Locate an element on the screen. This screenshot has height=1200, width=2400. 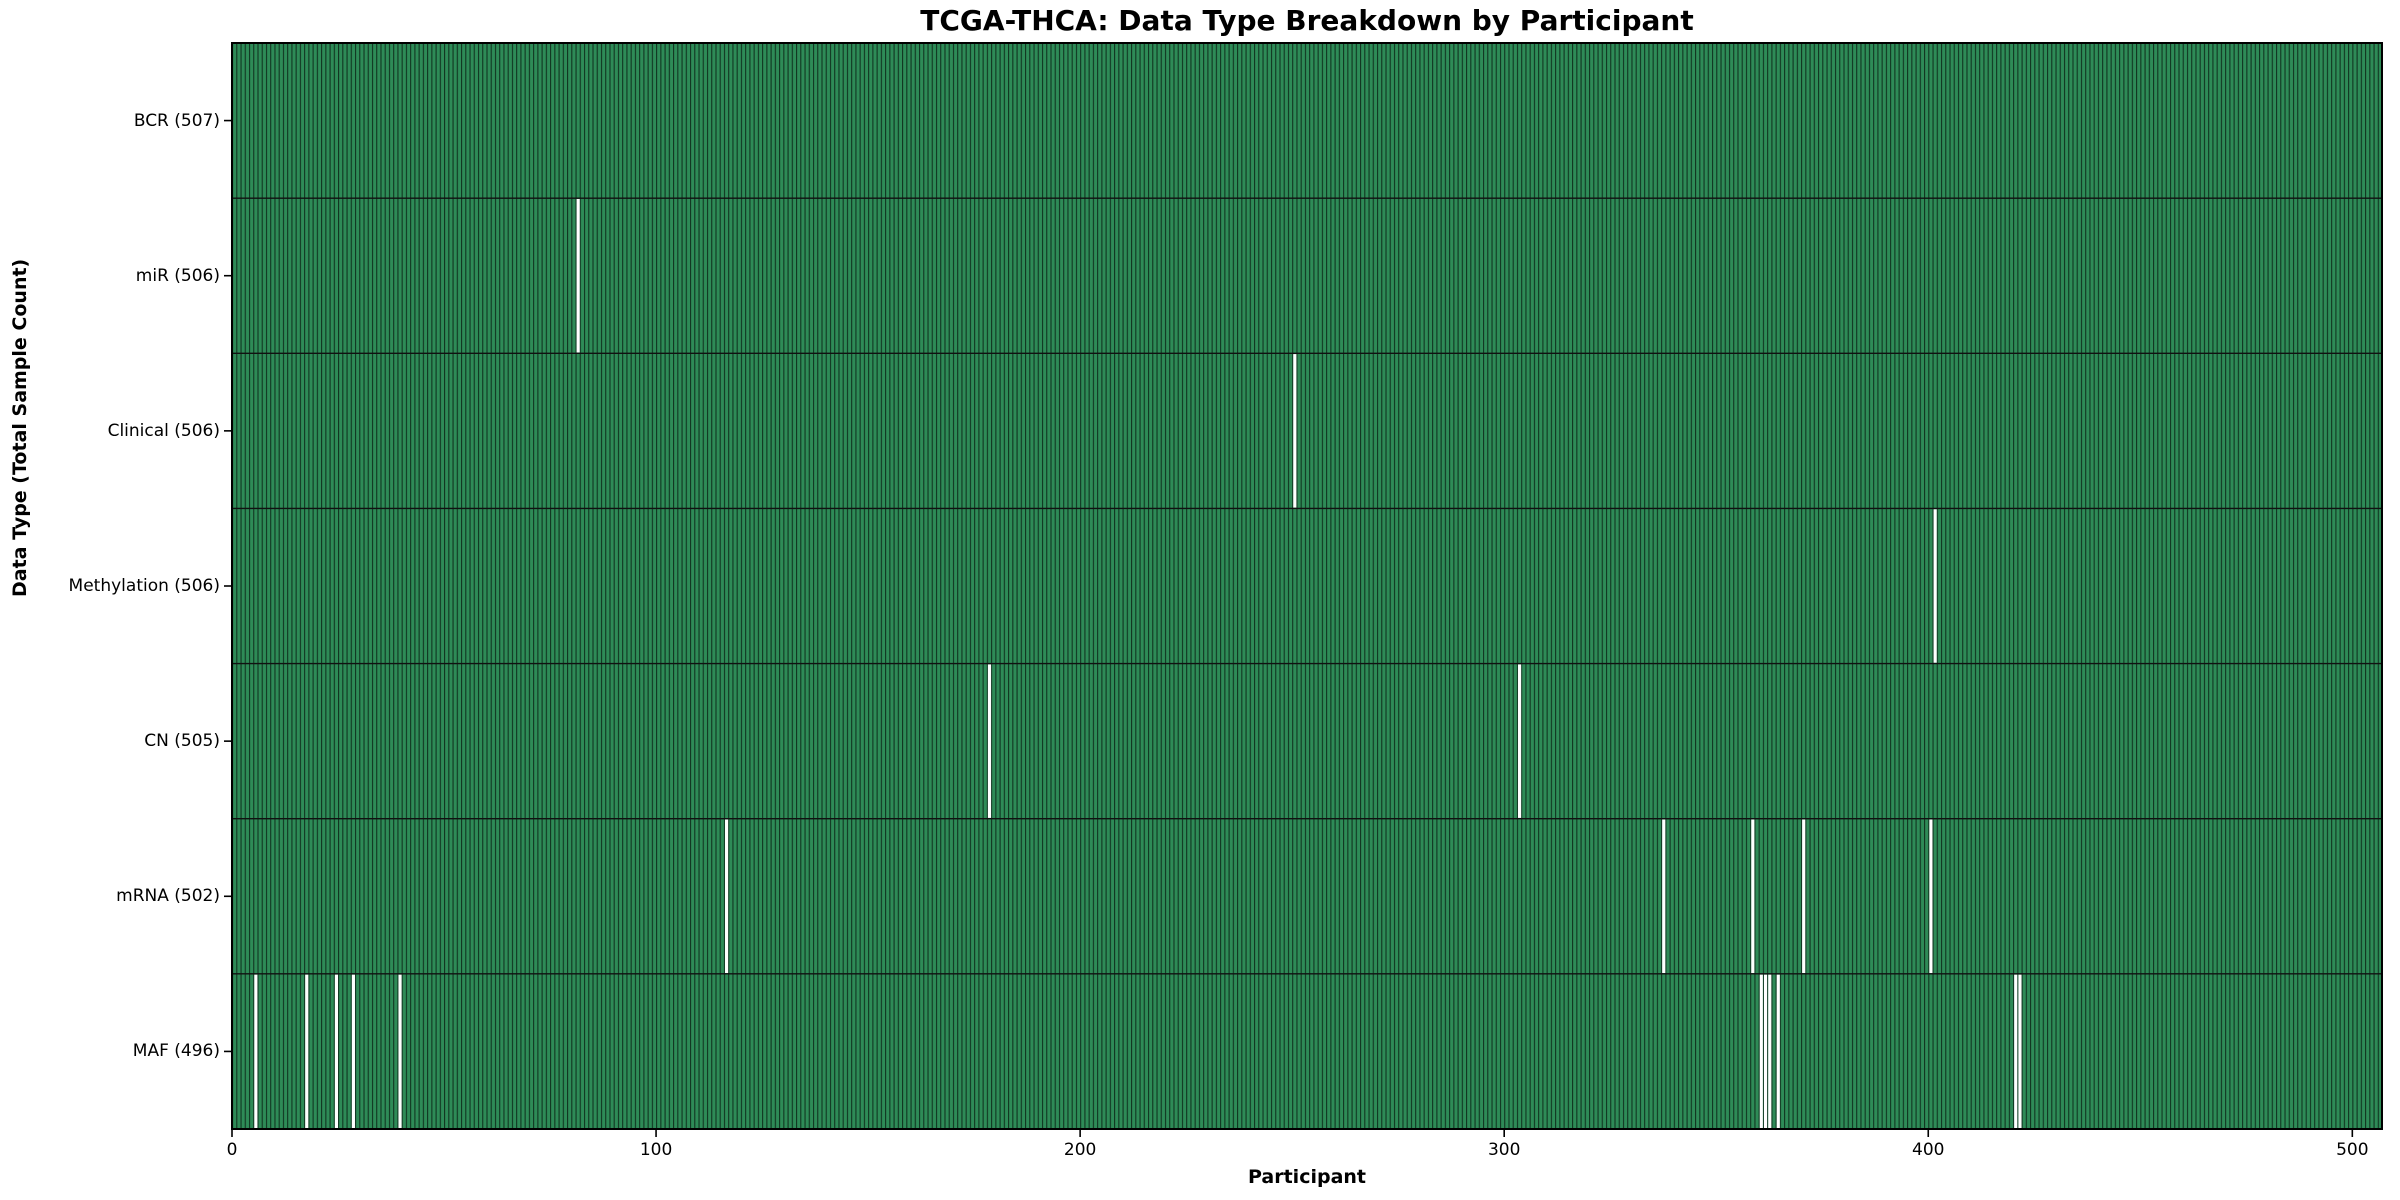
y-tick-label-CN: CN (505) is located at coordinates (182, 741).